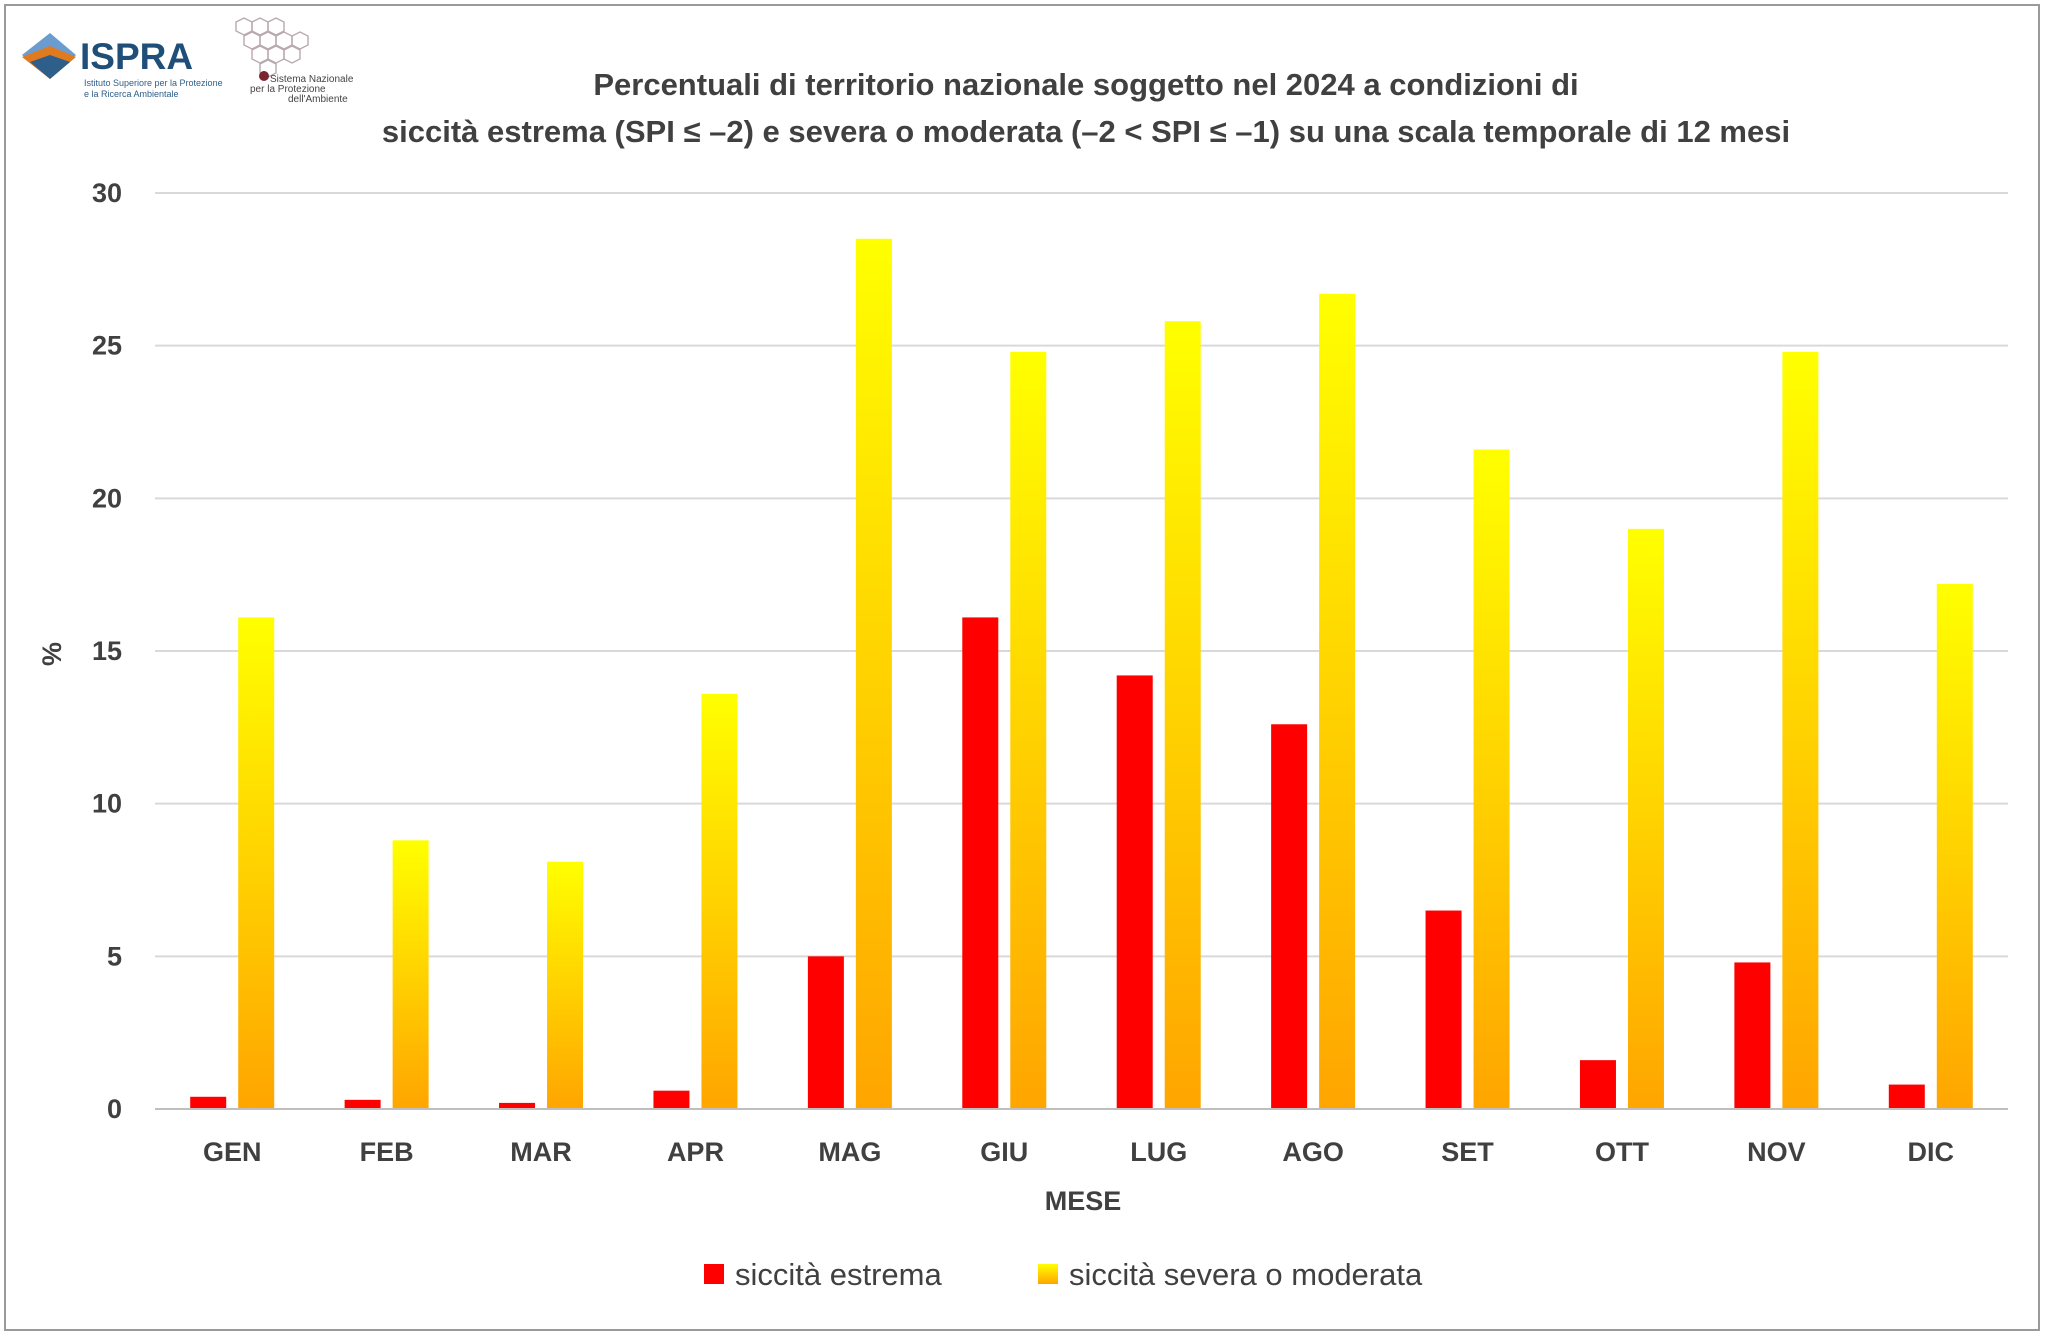 The height and width of the screenshot is (1341, 2049). I want to click on y-tick-labels: 0 5 10 15 20 25 30, so click(107, 651).